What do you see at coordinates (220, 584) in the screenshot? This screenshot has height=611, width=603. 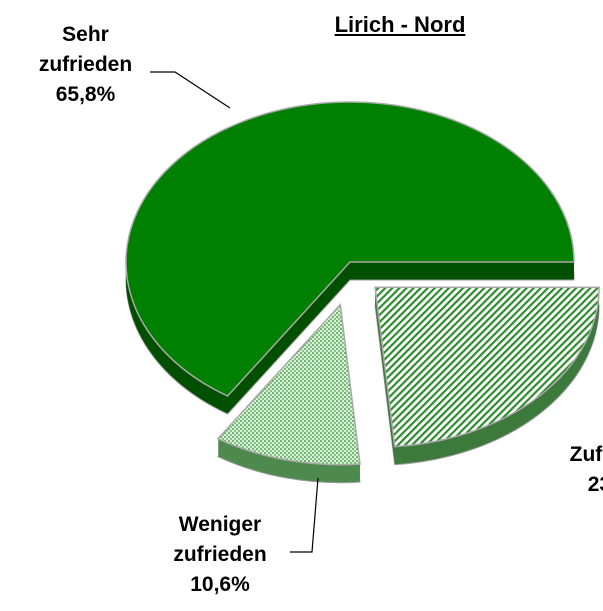 I see `value-label: 10,6%` at bounding box center [220, 584].